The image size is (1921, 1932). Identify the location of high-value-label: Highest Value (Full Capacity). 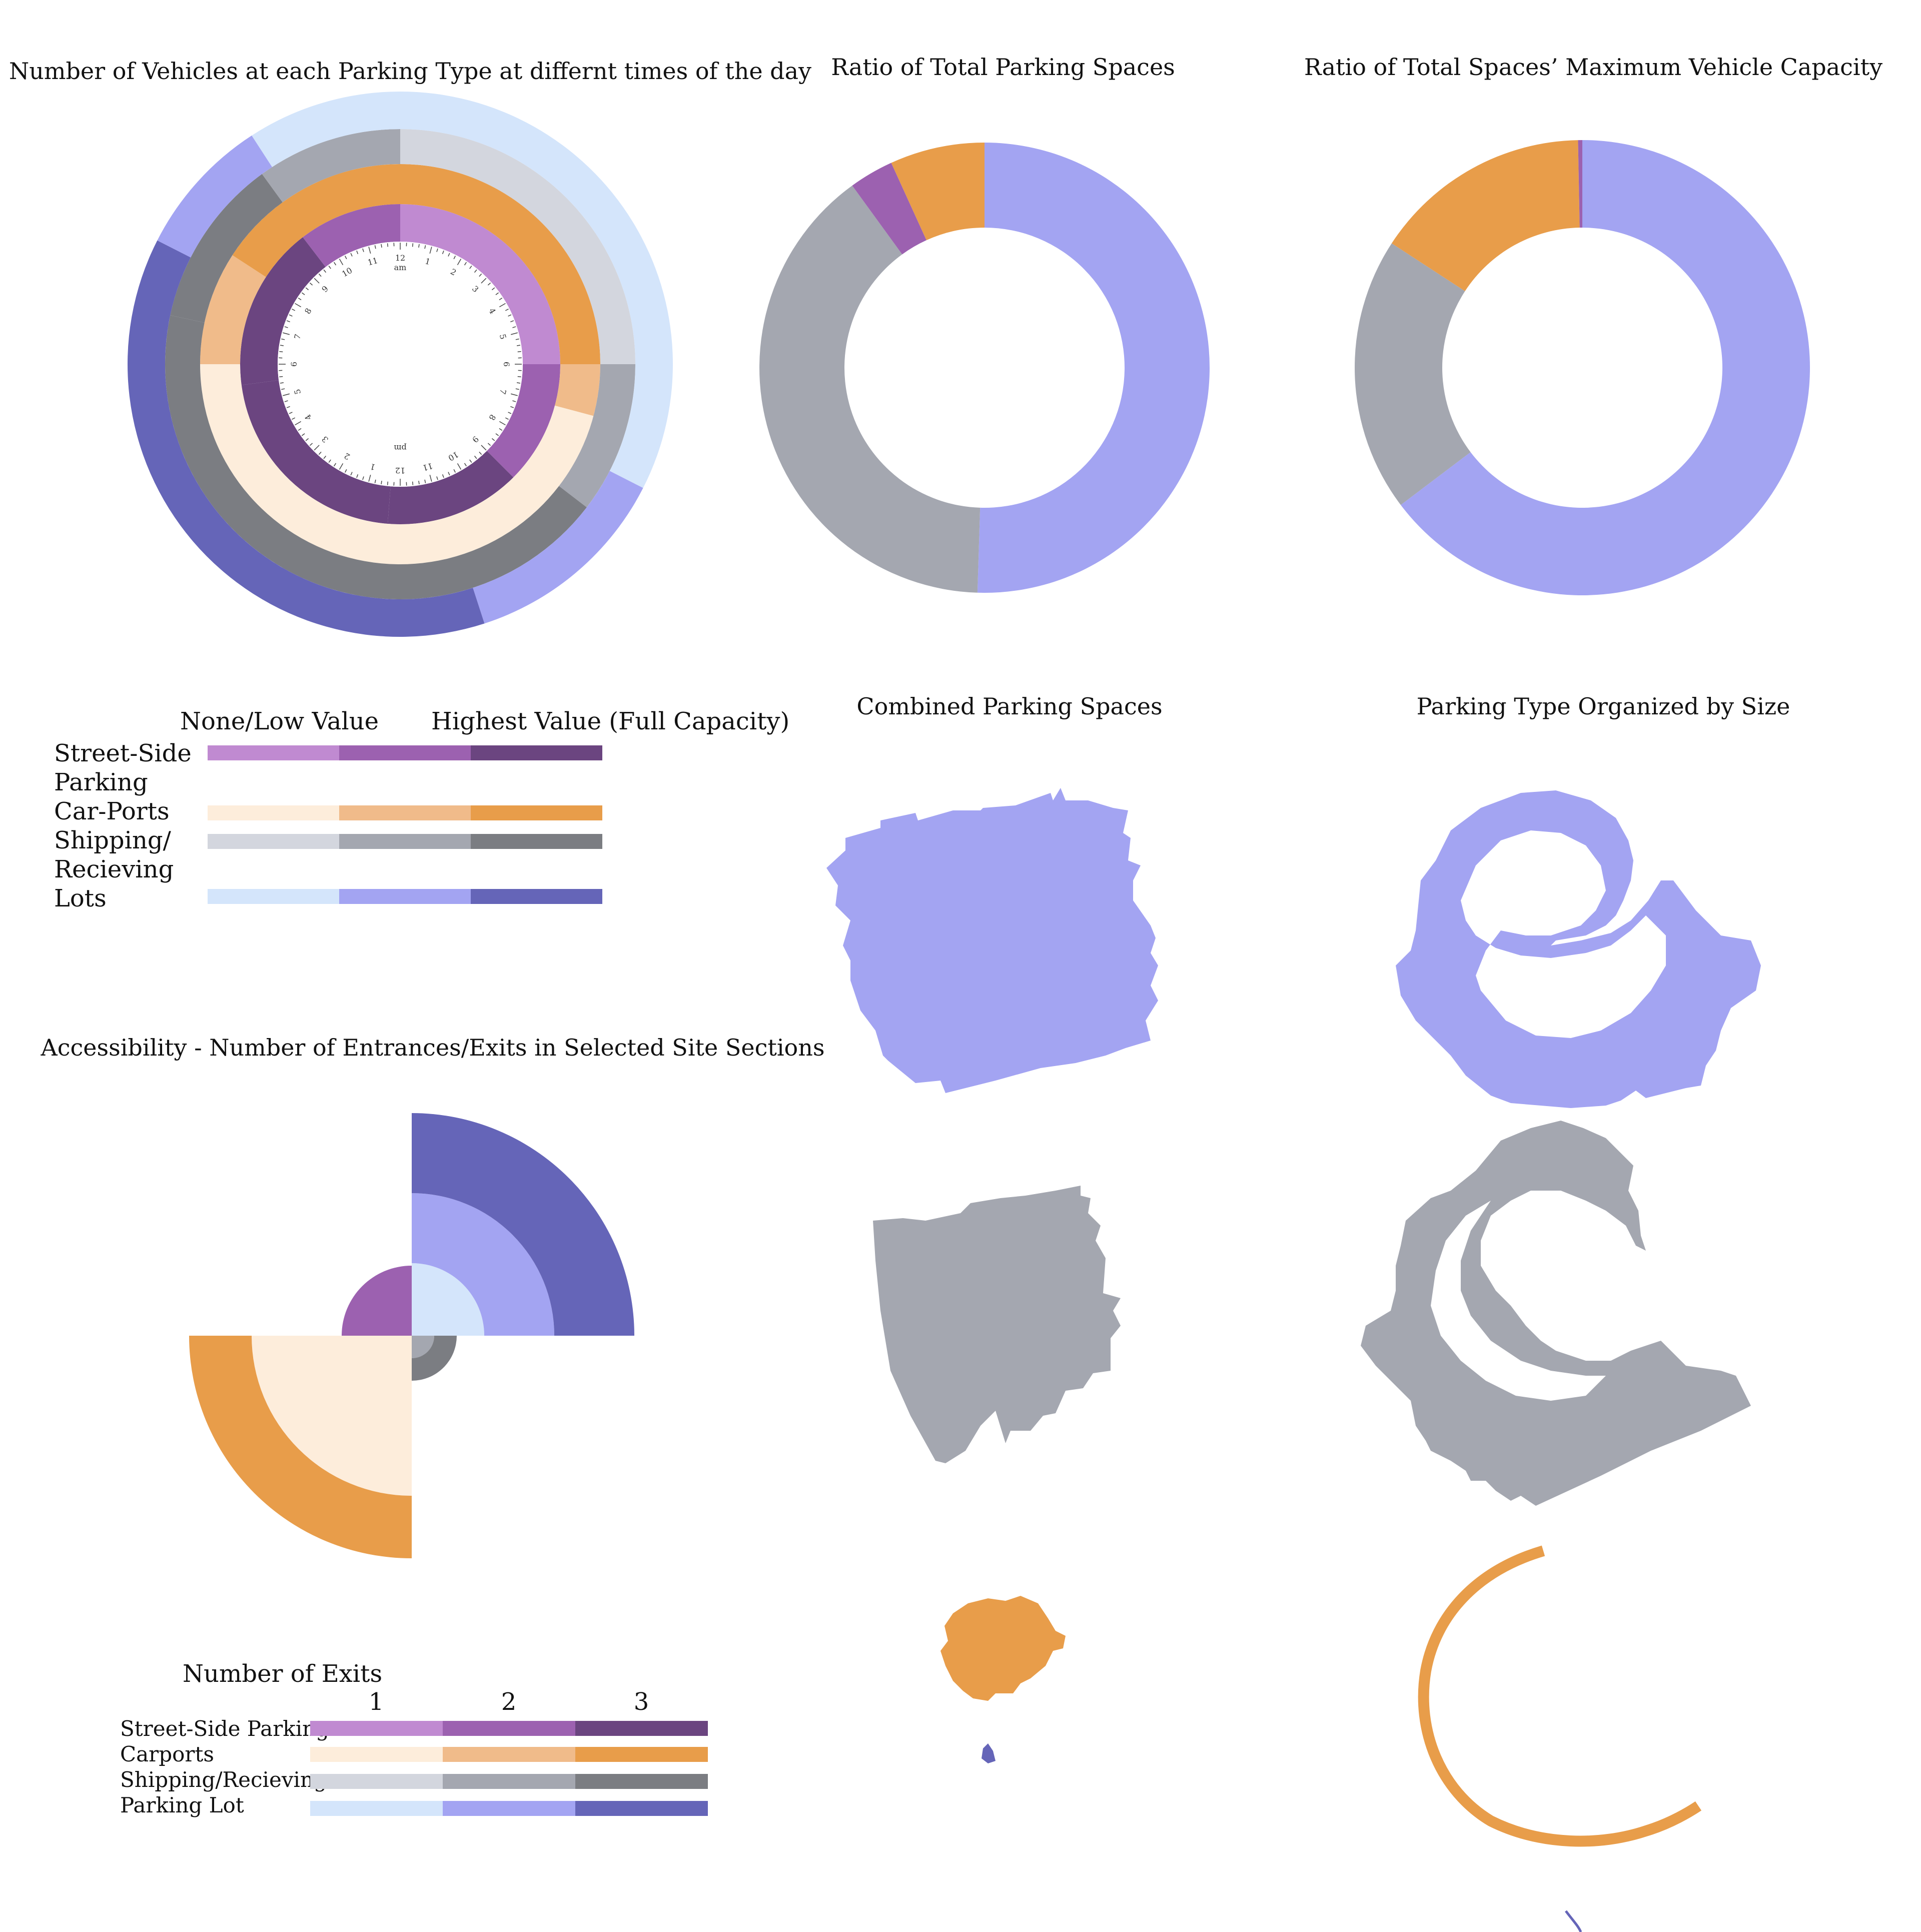
(610, 721).